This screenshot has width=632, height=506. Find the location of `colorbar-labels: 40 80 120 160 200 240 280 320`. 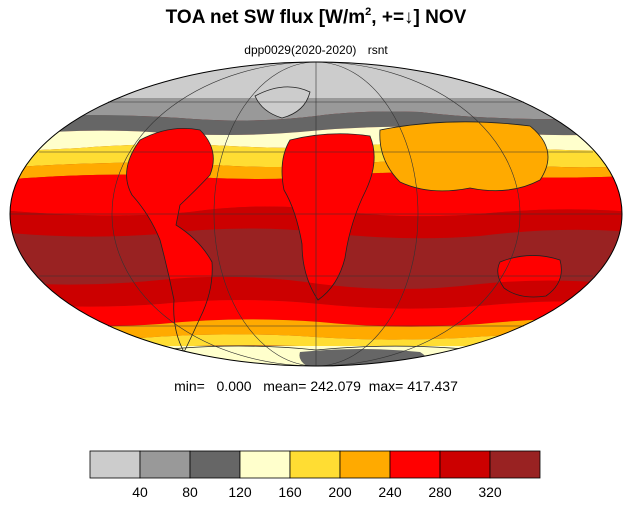

colorbar-labels: 40 80 120 160 200 240 280 320 is located at coordinates (317, 492).